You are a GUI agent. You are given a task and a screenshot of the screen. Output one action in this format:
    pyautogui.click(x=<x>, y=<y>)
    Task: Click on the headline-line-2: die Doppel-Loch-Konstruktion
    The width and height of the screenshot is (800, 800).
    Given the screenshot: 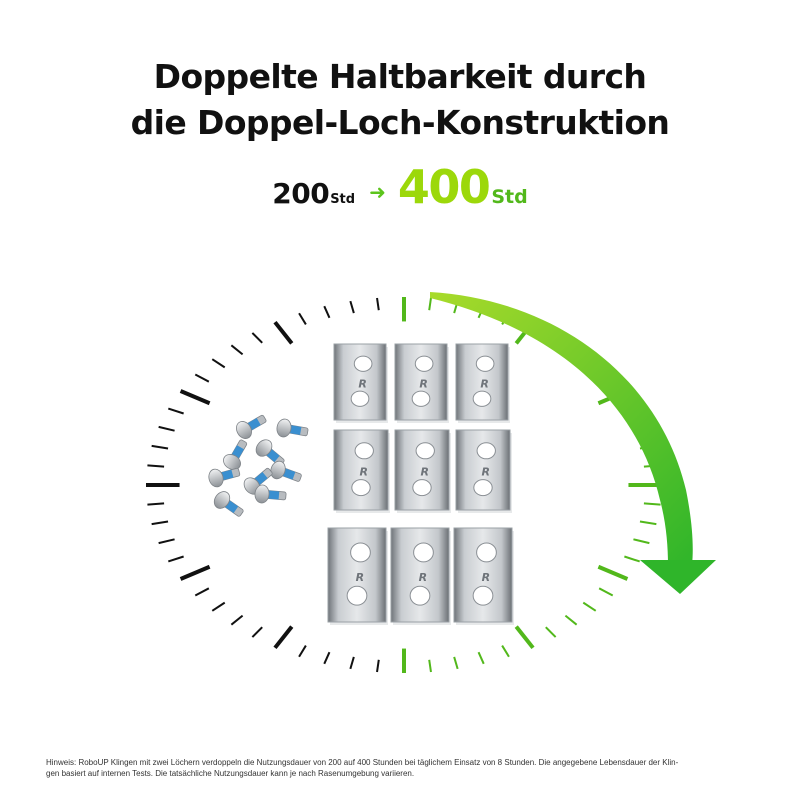 What is the action you would take?
    pyautogui.click(x=400, y=122)
    